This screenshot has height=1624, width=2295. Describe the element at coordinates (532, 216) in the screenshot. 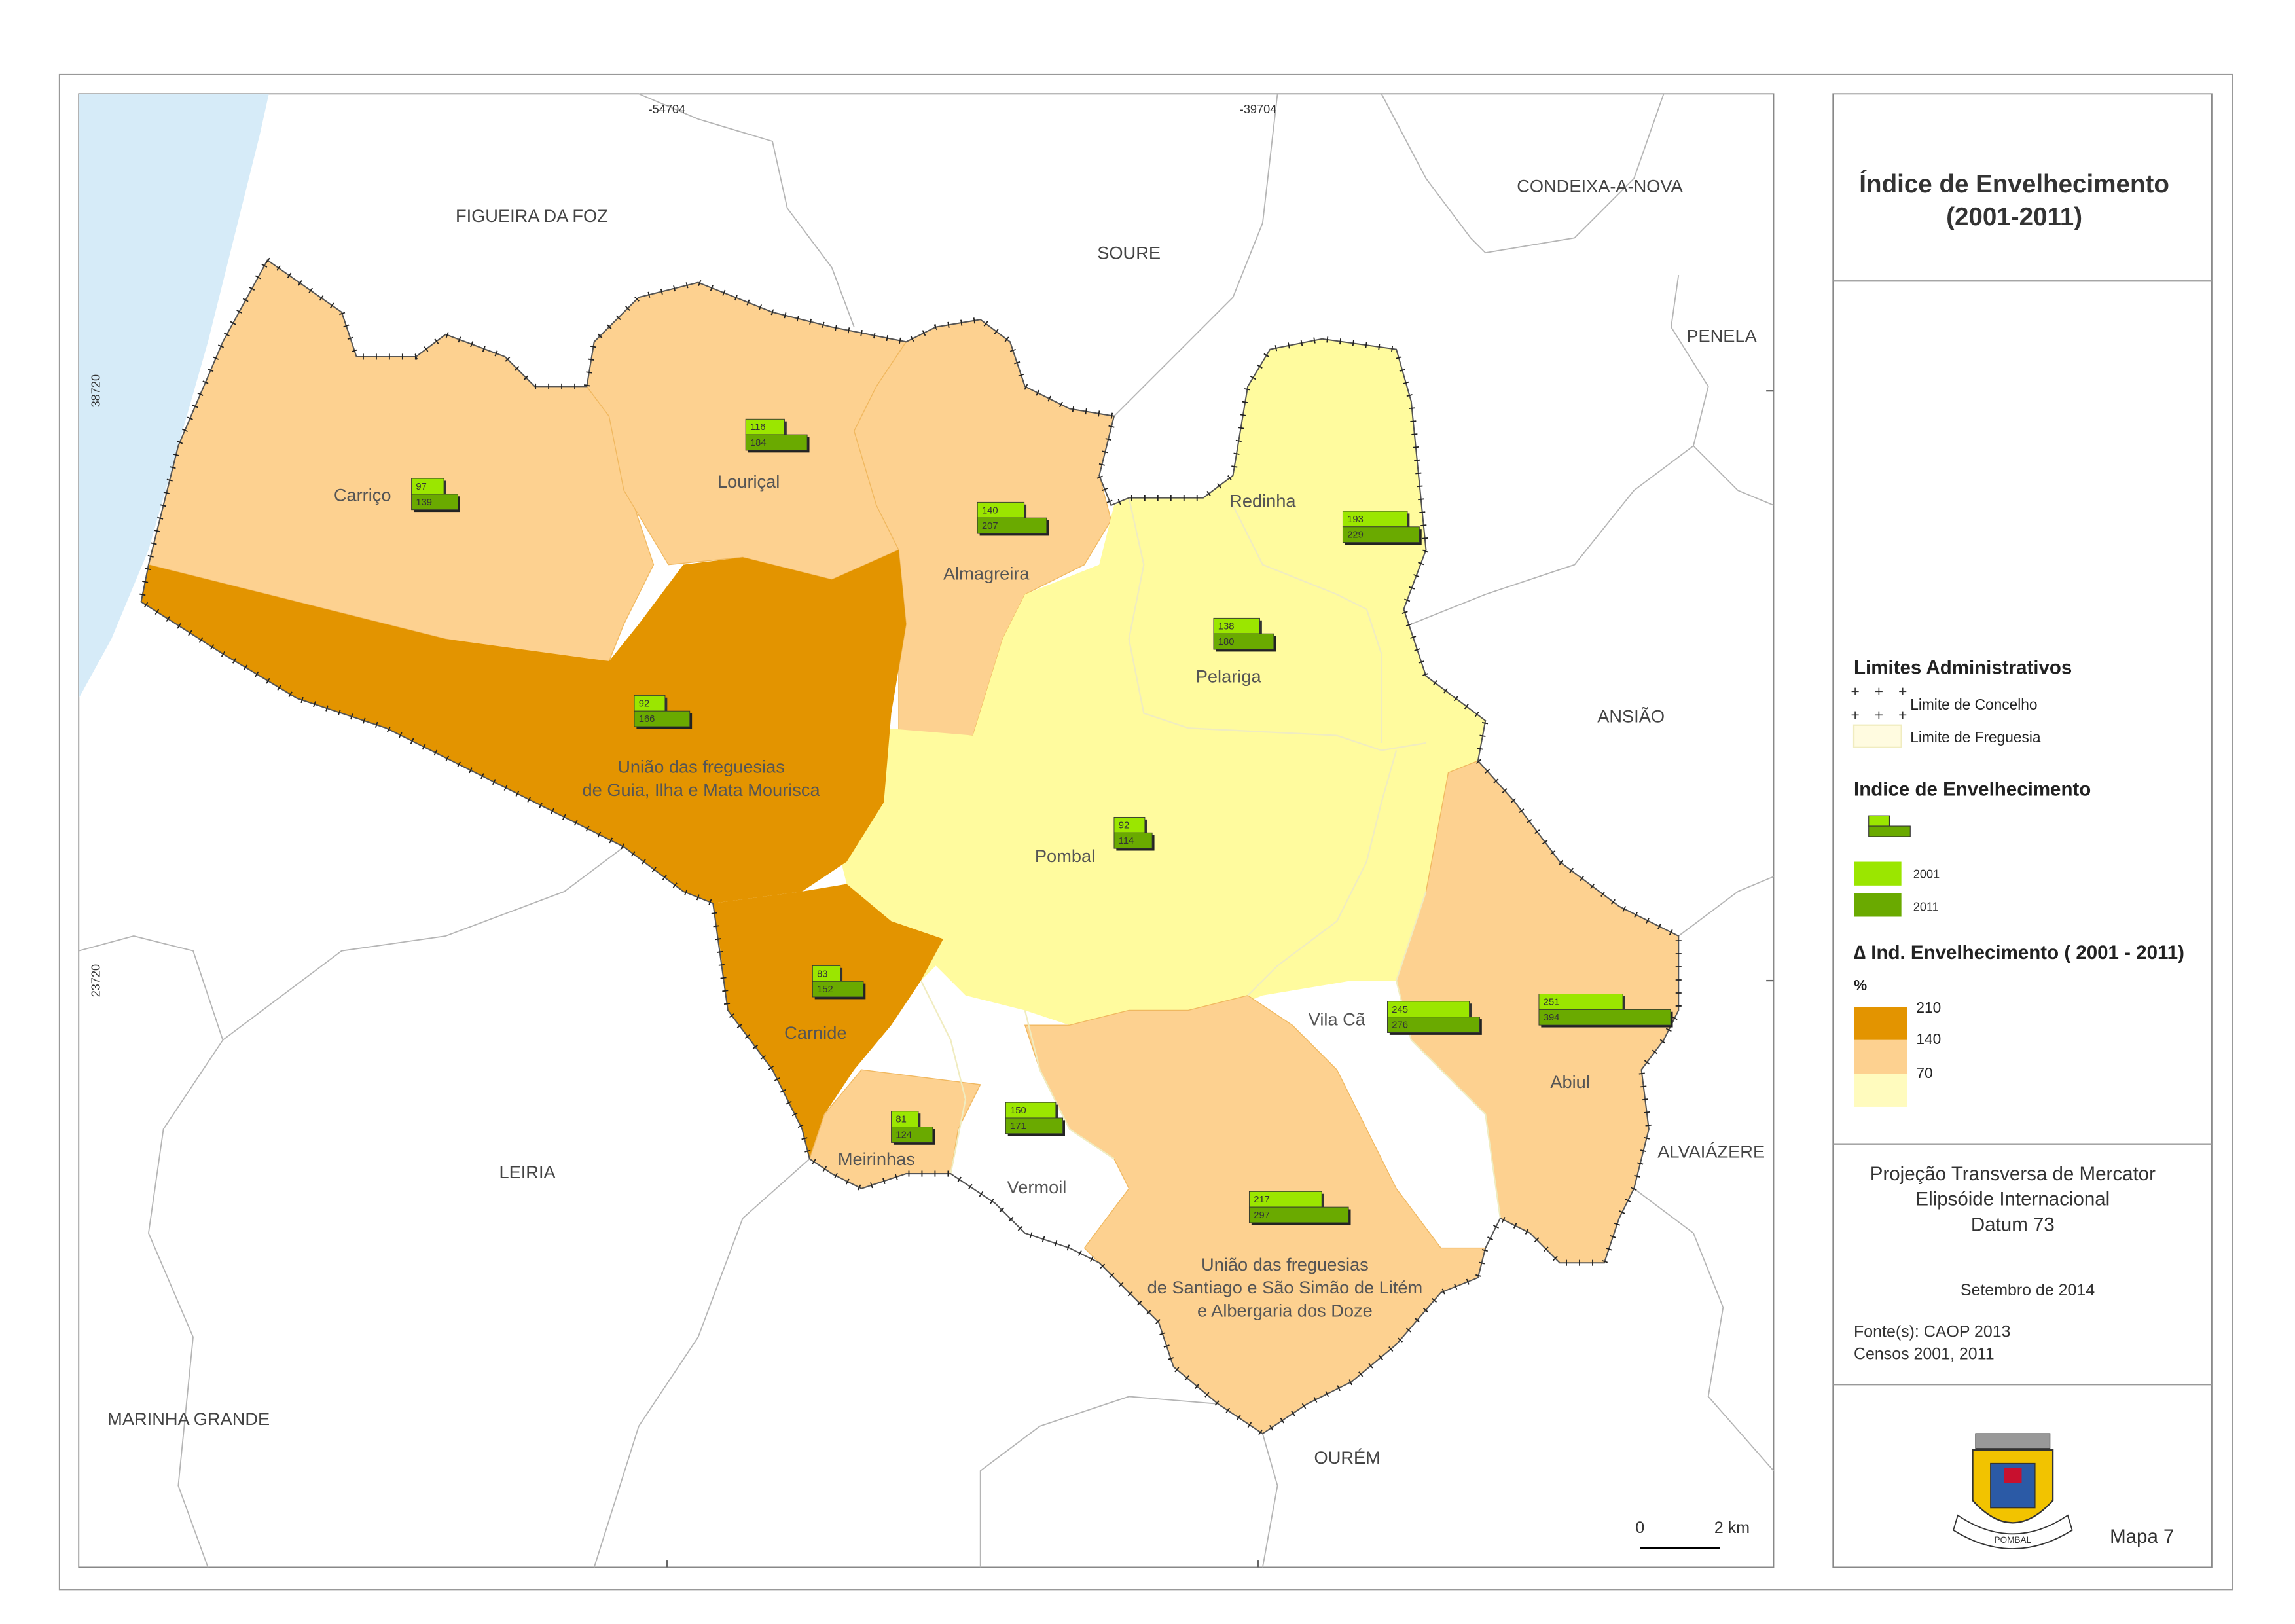

I see `neighbor-label: FIGUEIRA DA FOZ` at that location.